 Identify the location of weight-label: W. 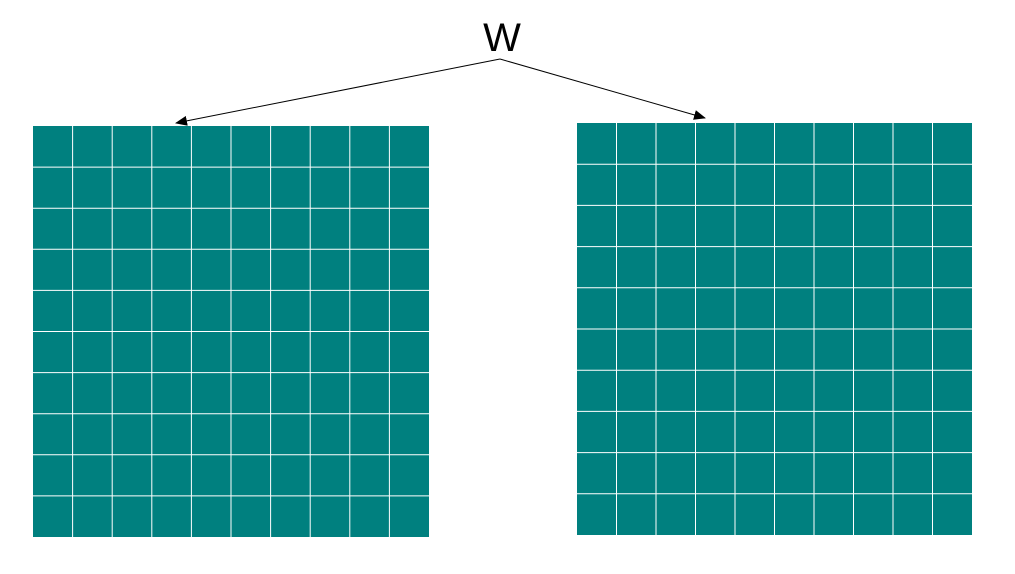
(502, 38).